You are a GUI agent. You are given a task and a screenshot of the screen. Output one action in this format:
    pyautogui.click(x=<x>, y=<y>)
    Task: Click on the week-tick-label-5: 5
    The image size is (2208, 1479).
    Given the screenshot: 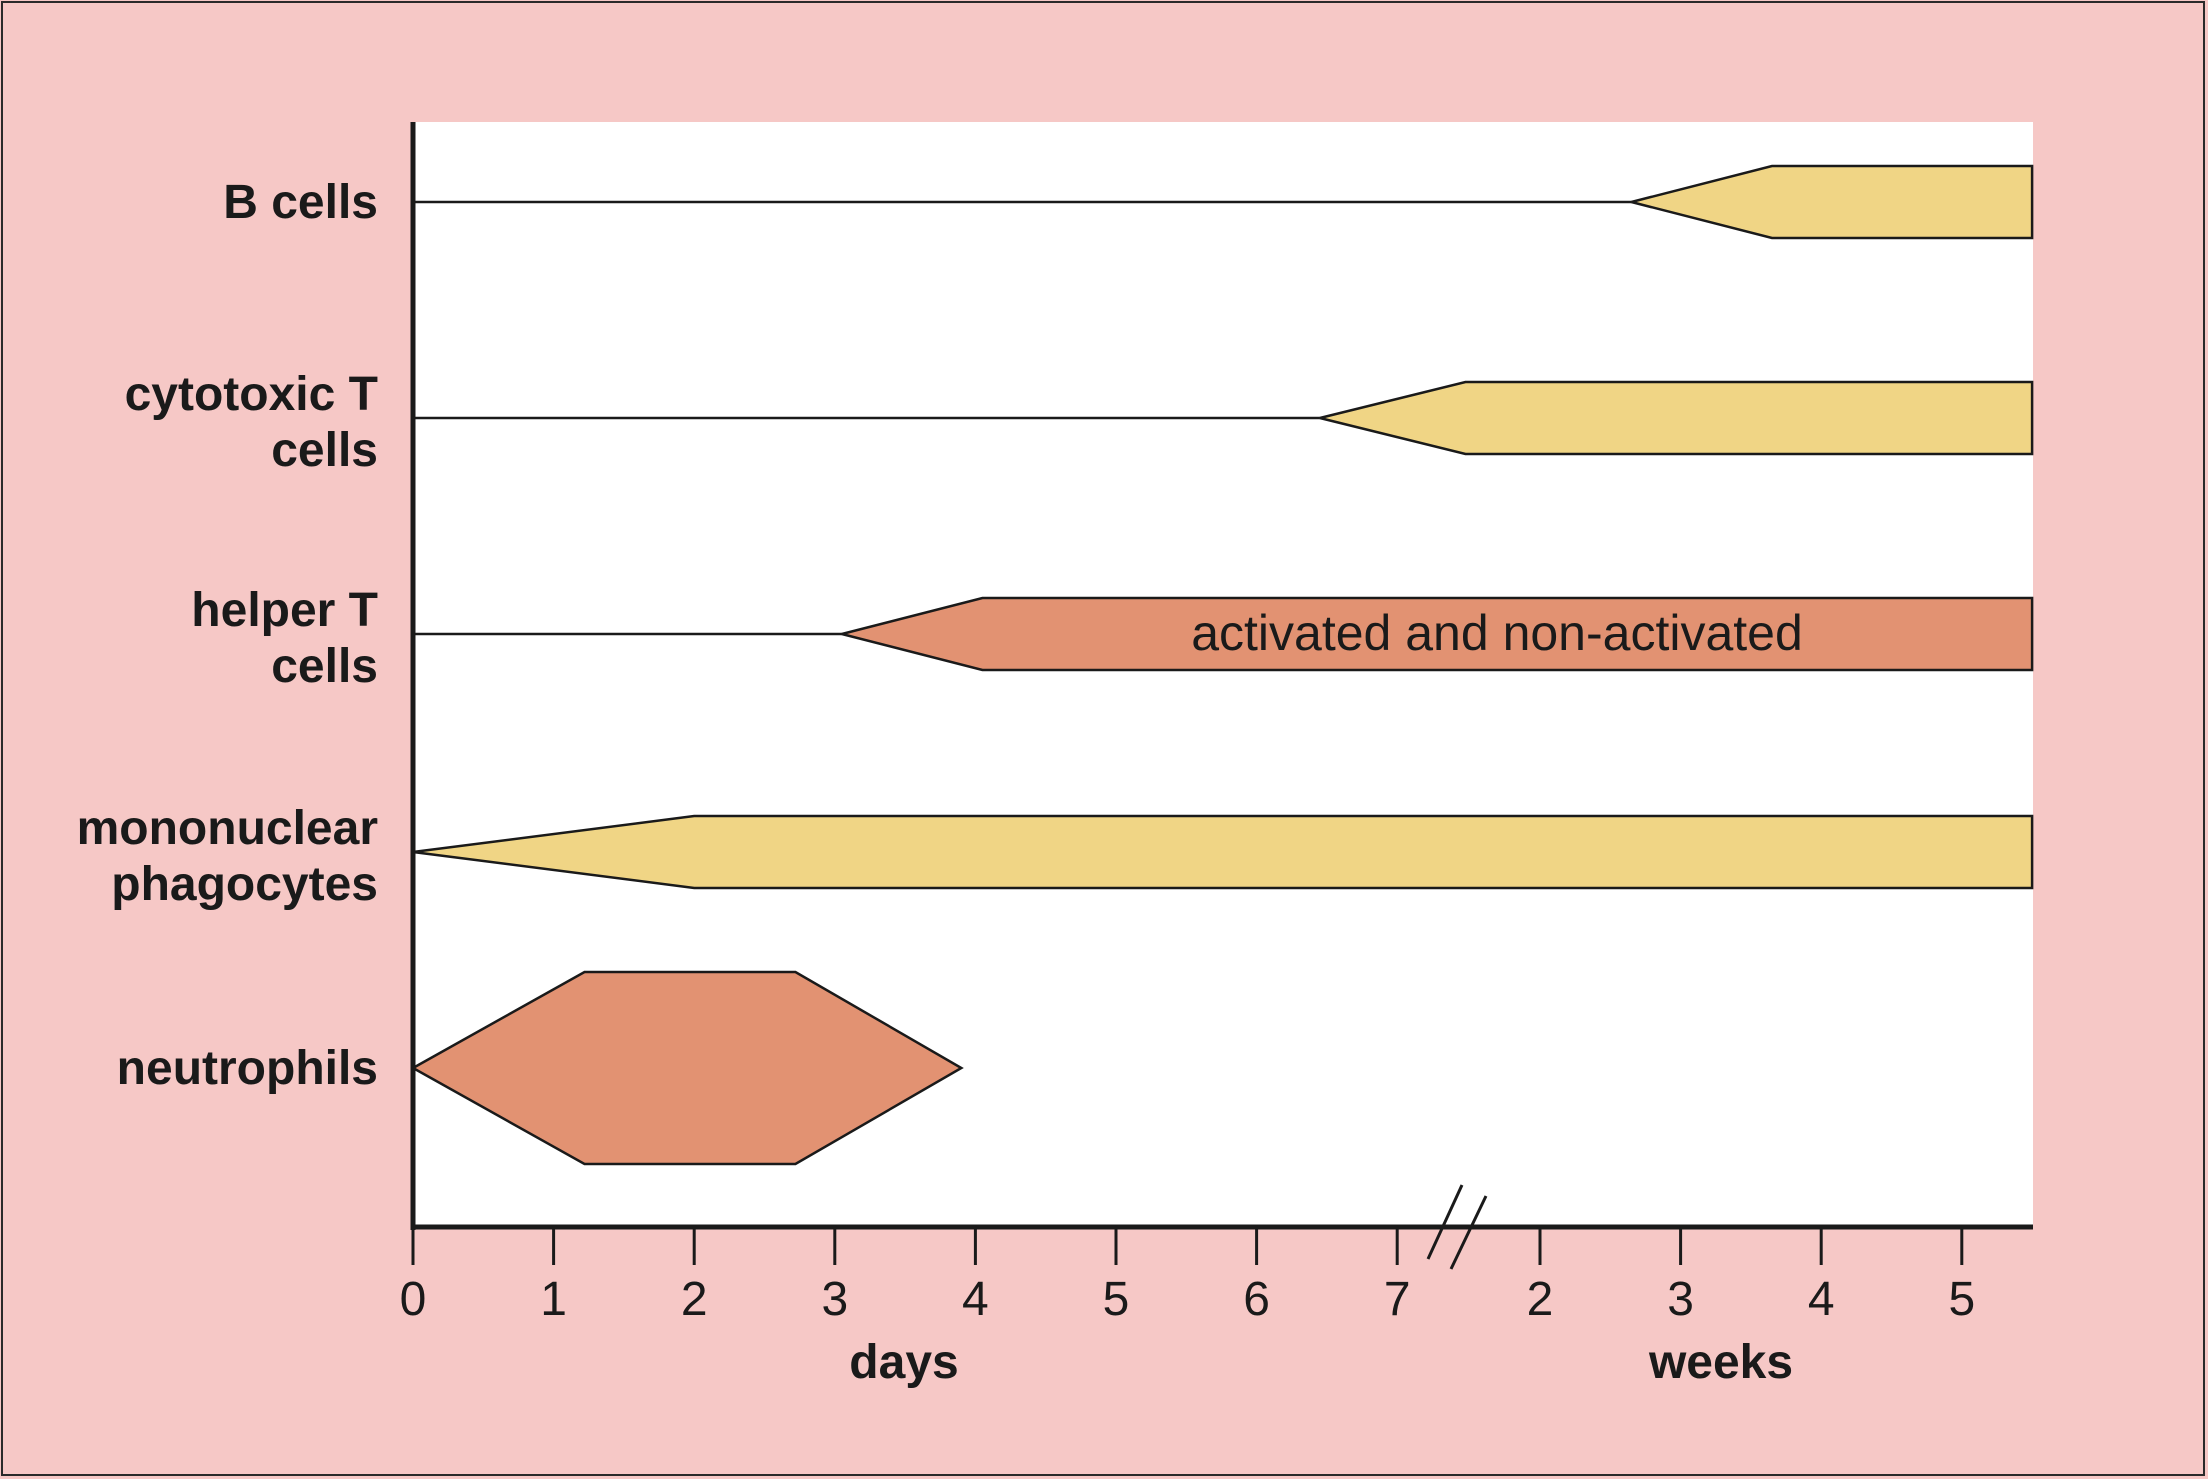 What is the action you would take?
    pyautogui.click(x=1961, y=1299)
    